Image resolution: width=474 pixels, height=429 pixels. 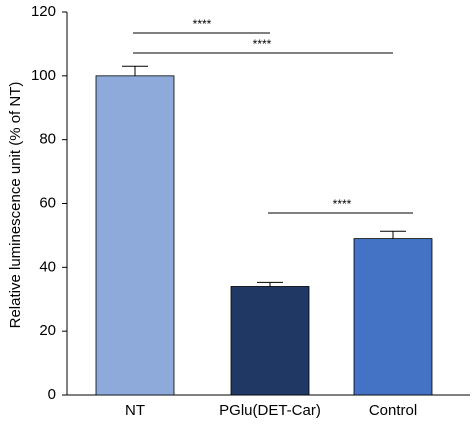 What do you see at coordinates (52, 394) in the screenshot?
I see `y-tick-label: 0` at bounding box center [52, 394].